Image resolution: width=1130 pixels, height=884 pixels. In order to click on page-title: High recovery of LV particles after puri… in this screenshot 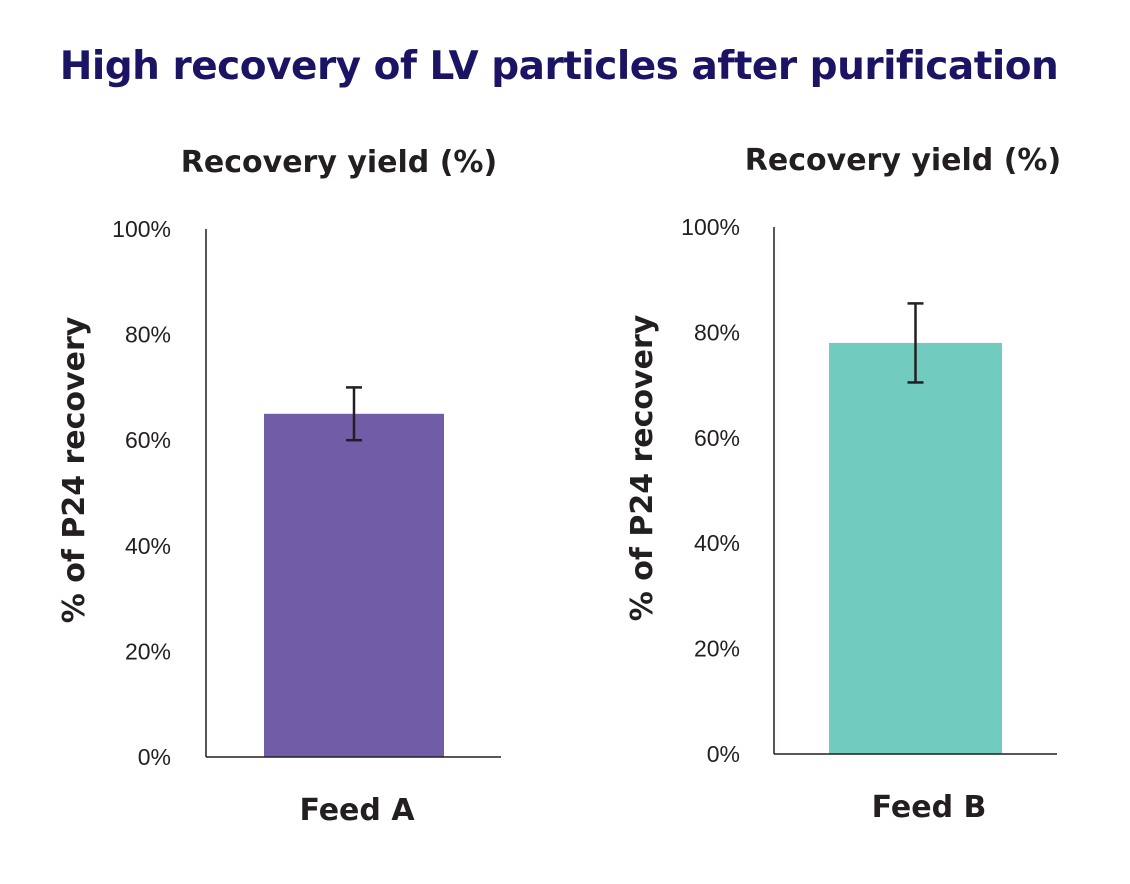, I will do `click(559, 66)`.